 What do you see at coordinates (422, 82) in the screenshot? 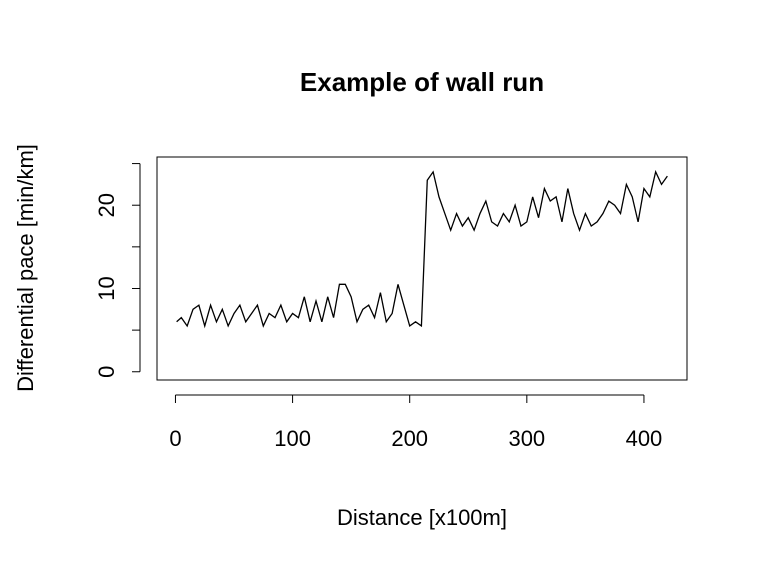
I see `chart-title: Example of wall run` at bounding box center [422, 82].